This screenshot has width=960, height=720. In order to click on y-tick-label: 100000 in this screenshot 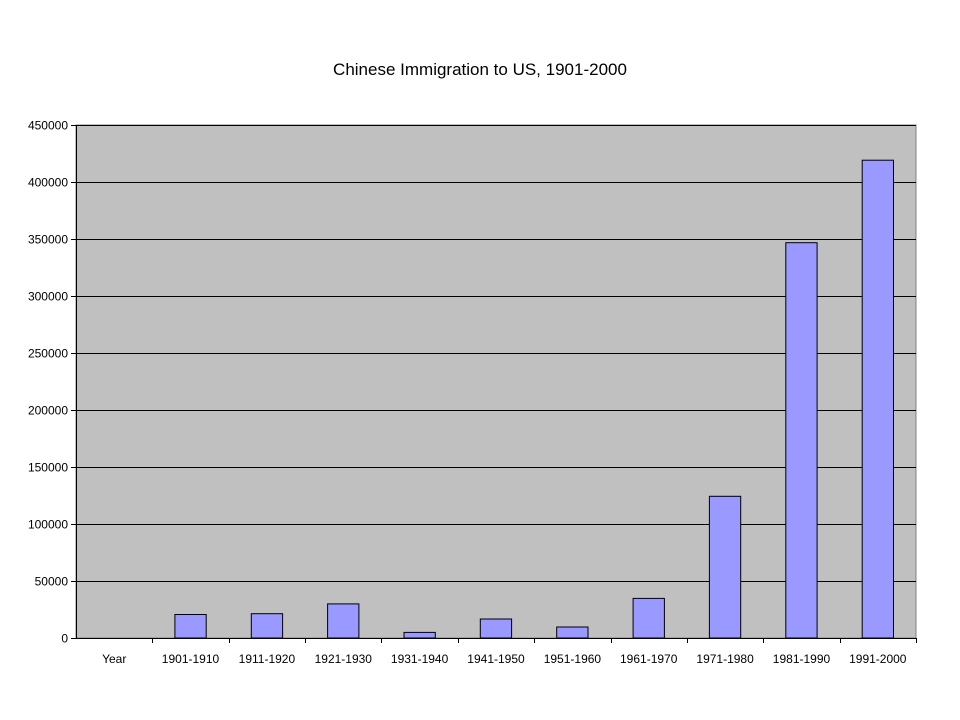, I will do `click(48, 525)`.